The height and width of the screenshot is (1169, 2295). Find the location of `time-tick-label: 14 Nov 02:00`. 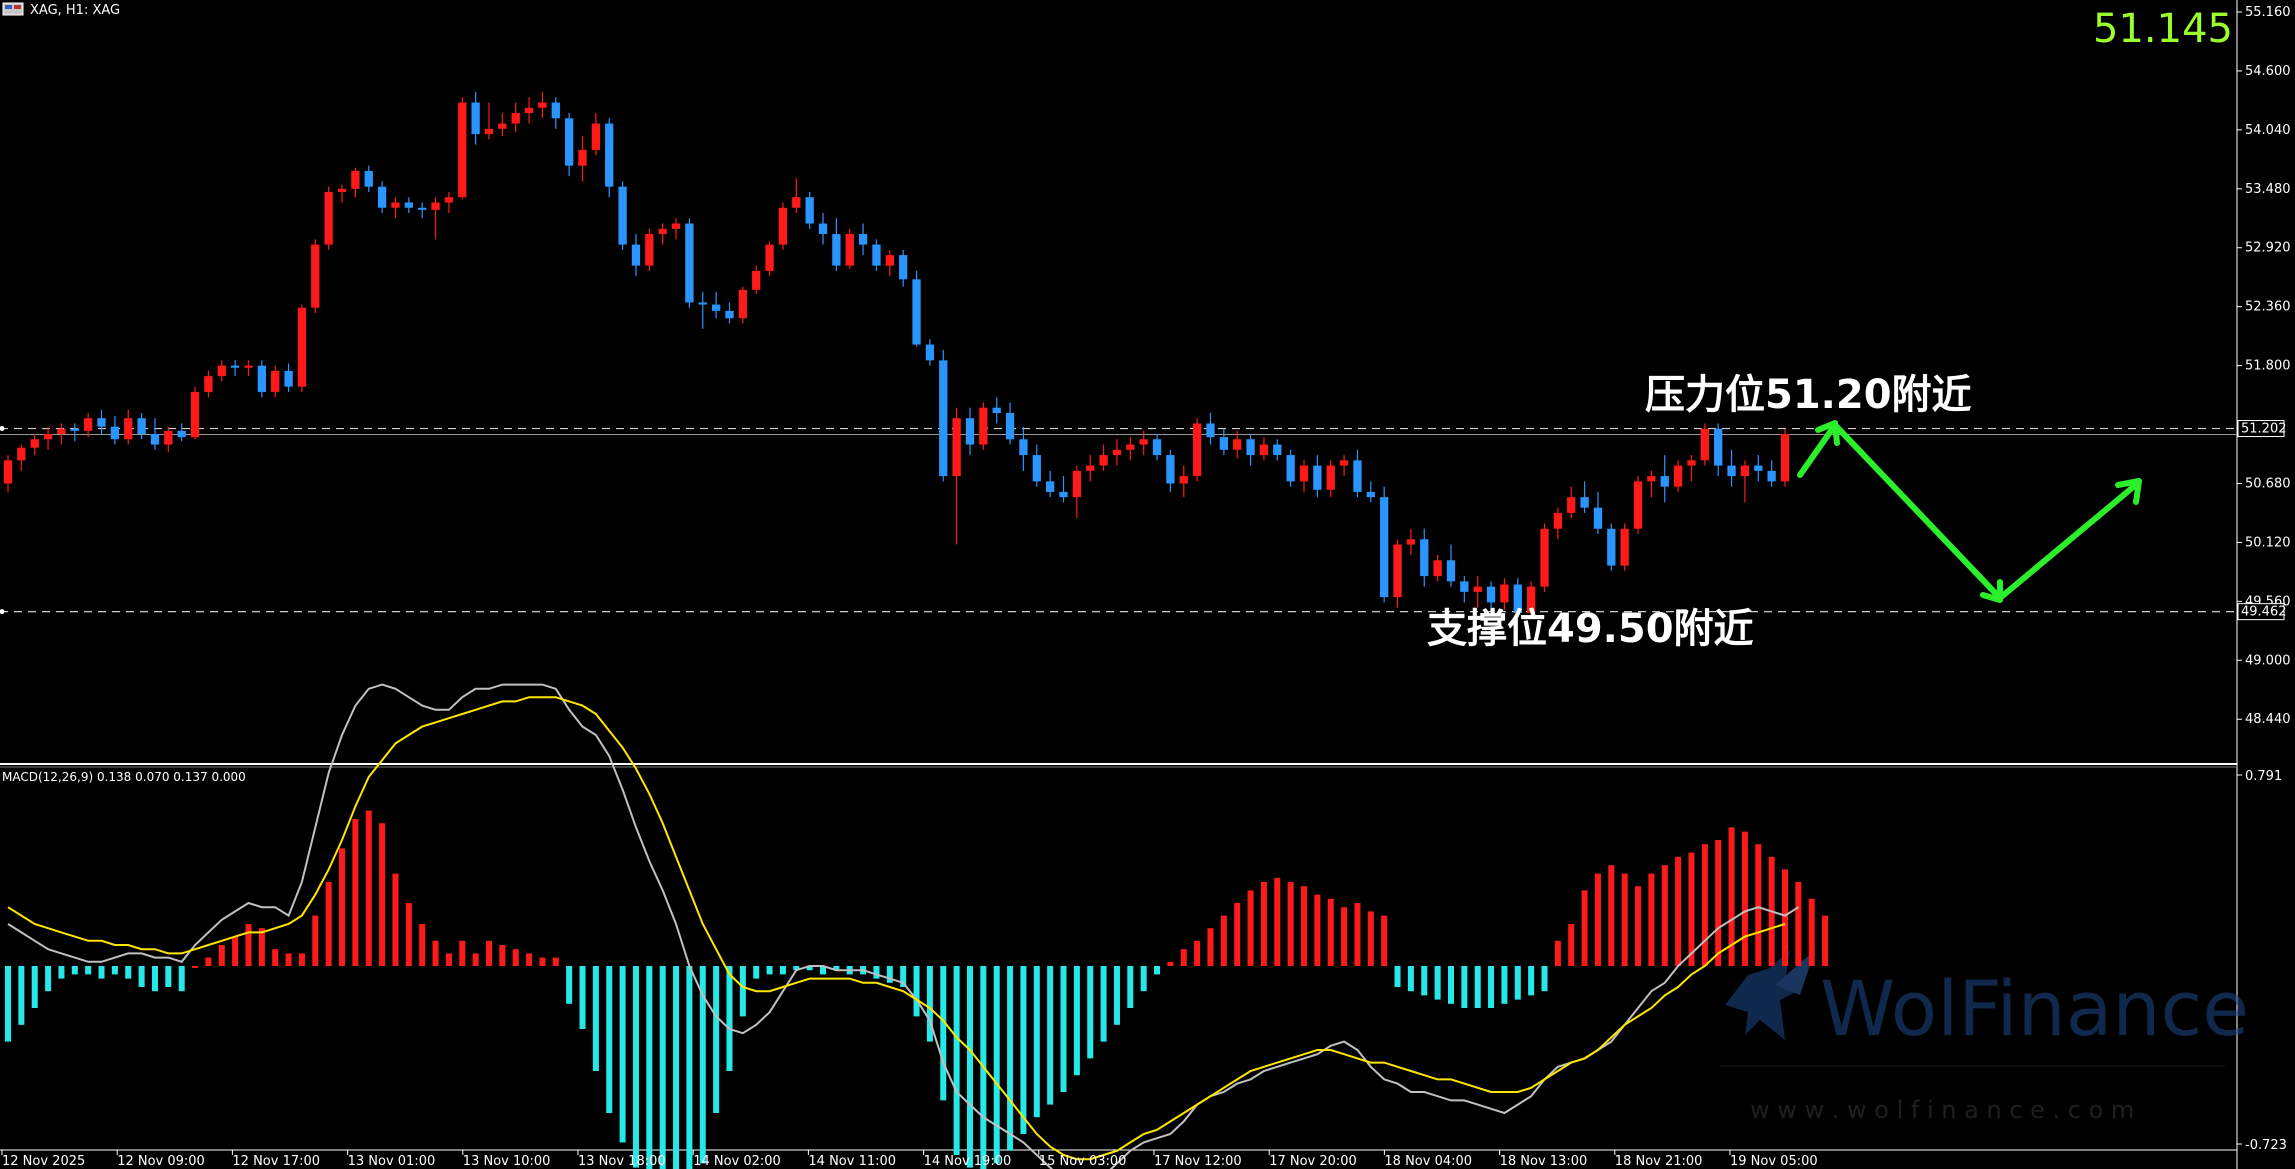

time-tick-label: 14 Nov 02:00 is located at coordinates (737, 1161).